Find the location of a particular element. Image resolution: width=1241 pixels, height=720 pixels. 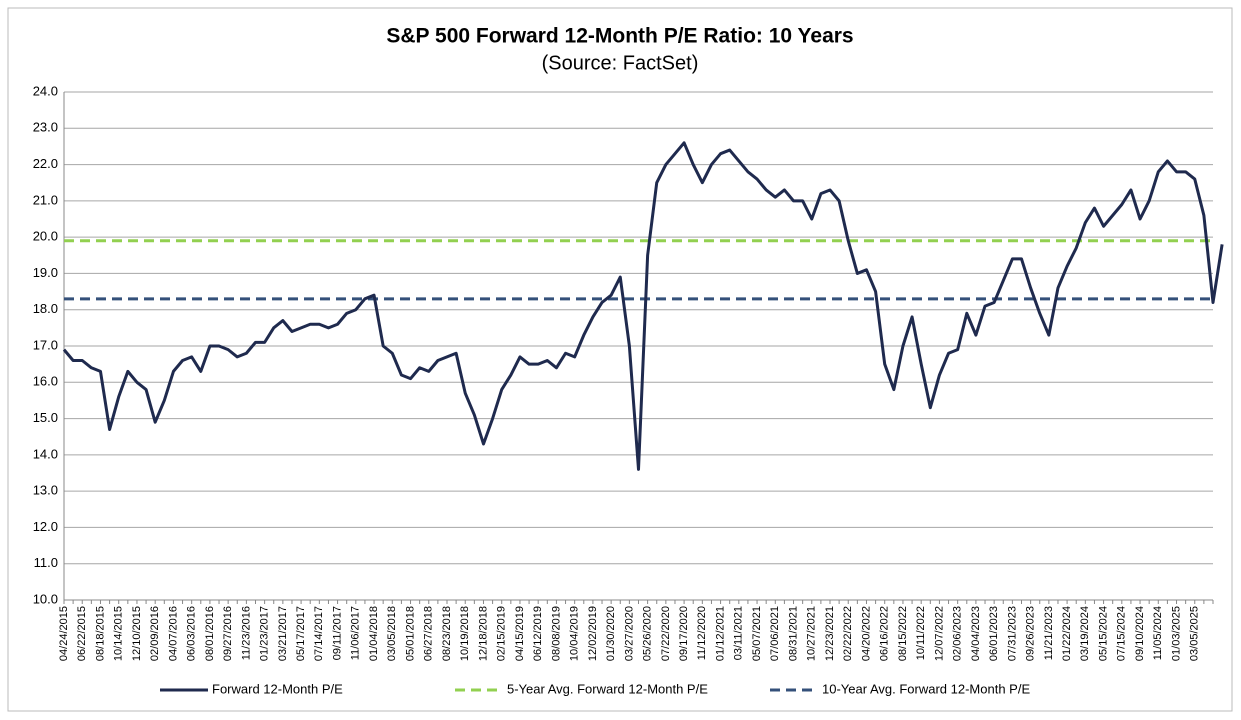

chart-subtitle: (Source: FactSet) is located at coordinates (620, 63).